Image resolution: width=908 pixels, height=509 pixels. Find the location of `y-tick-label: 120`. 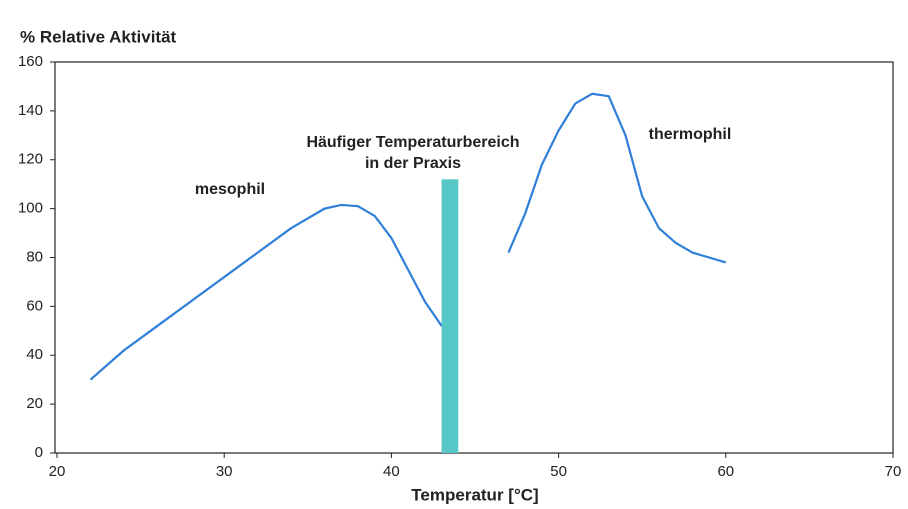

y-tick-label: 120 is located at coordinates (30, 159).